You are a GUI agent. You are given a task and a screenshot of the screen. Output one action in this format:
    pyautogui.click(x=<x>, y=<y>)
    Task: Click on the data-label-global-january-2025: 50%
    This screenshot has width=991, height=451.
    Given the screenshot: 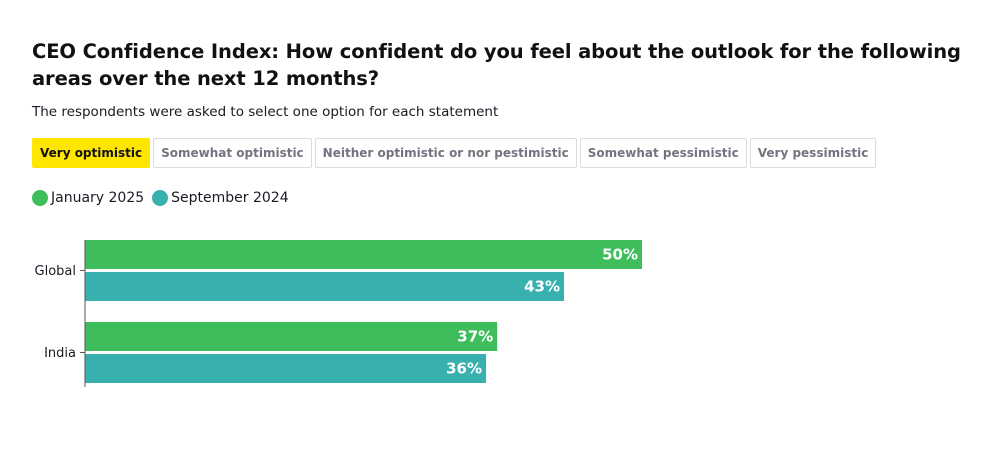 What is the action you would take?
    pyautogui.click(x=620, y=255)
    